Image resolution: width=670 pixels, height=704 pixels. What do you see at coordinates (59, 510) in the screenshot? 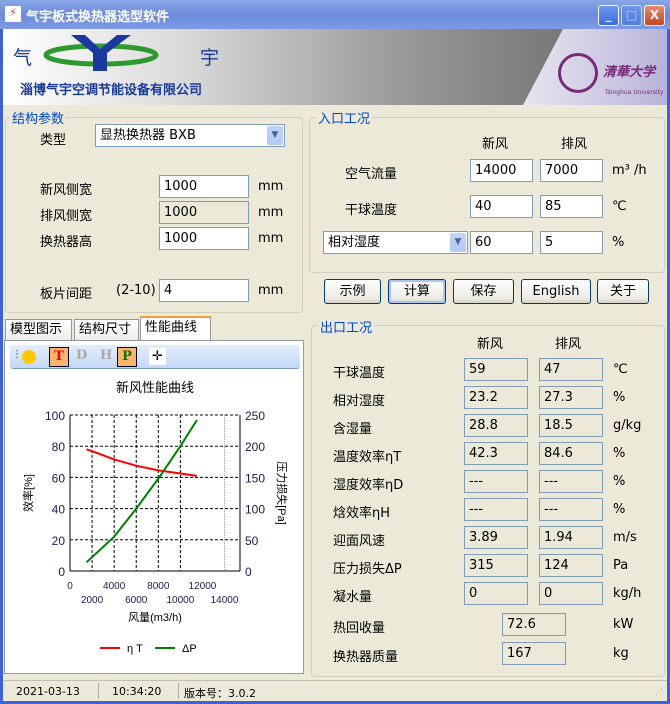
I see `y-tick-label: 40` at bounding box center [59, 510].